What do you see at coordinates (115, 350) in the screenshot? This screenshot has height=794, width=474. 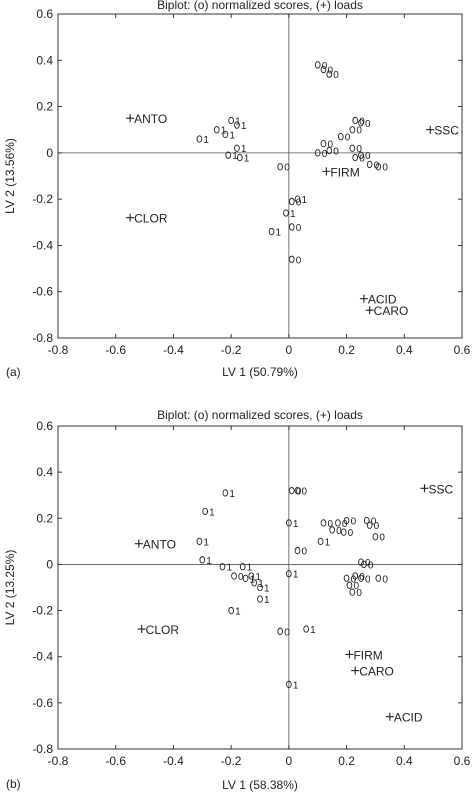 I see `x-tick-label: -0.6` at bounding box center [115, 350].